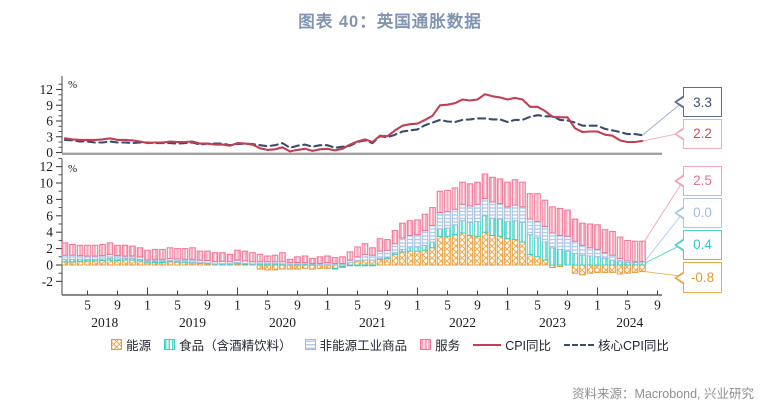 This screenshot has height=417, width=780. What do you see at coordinates (462, 322) in the screenshot?
I see `svg-text: 2022` at bounding box center [462, 322].